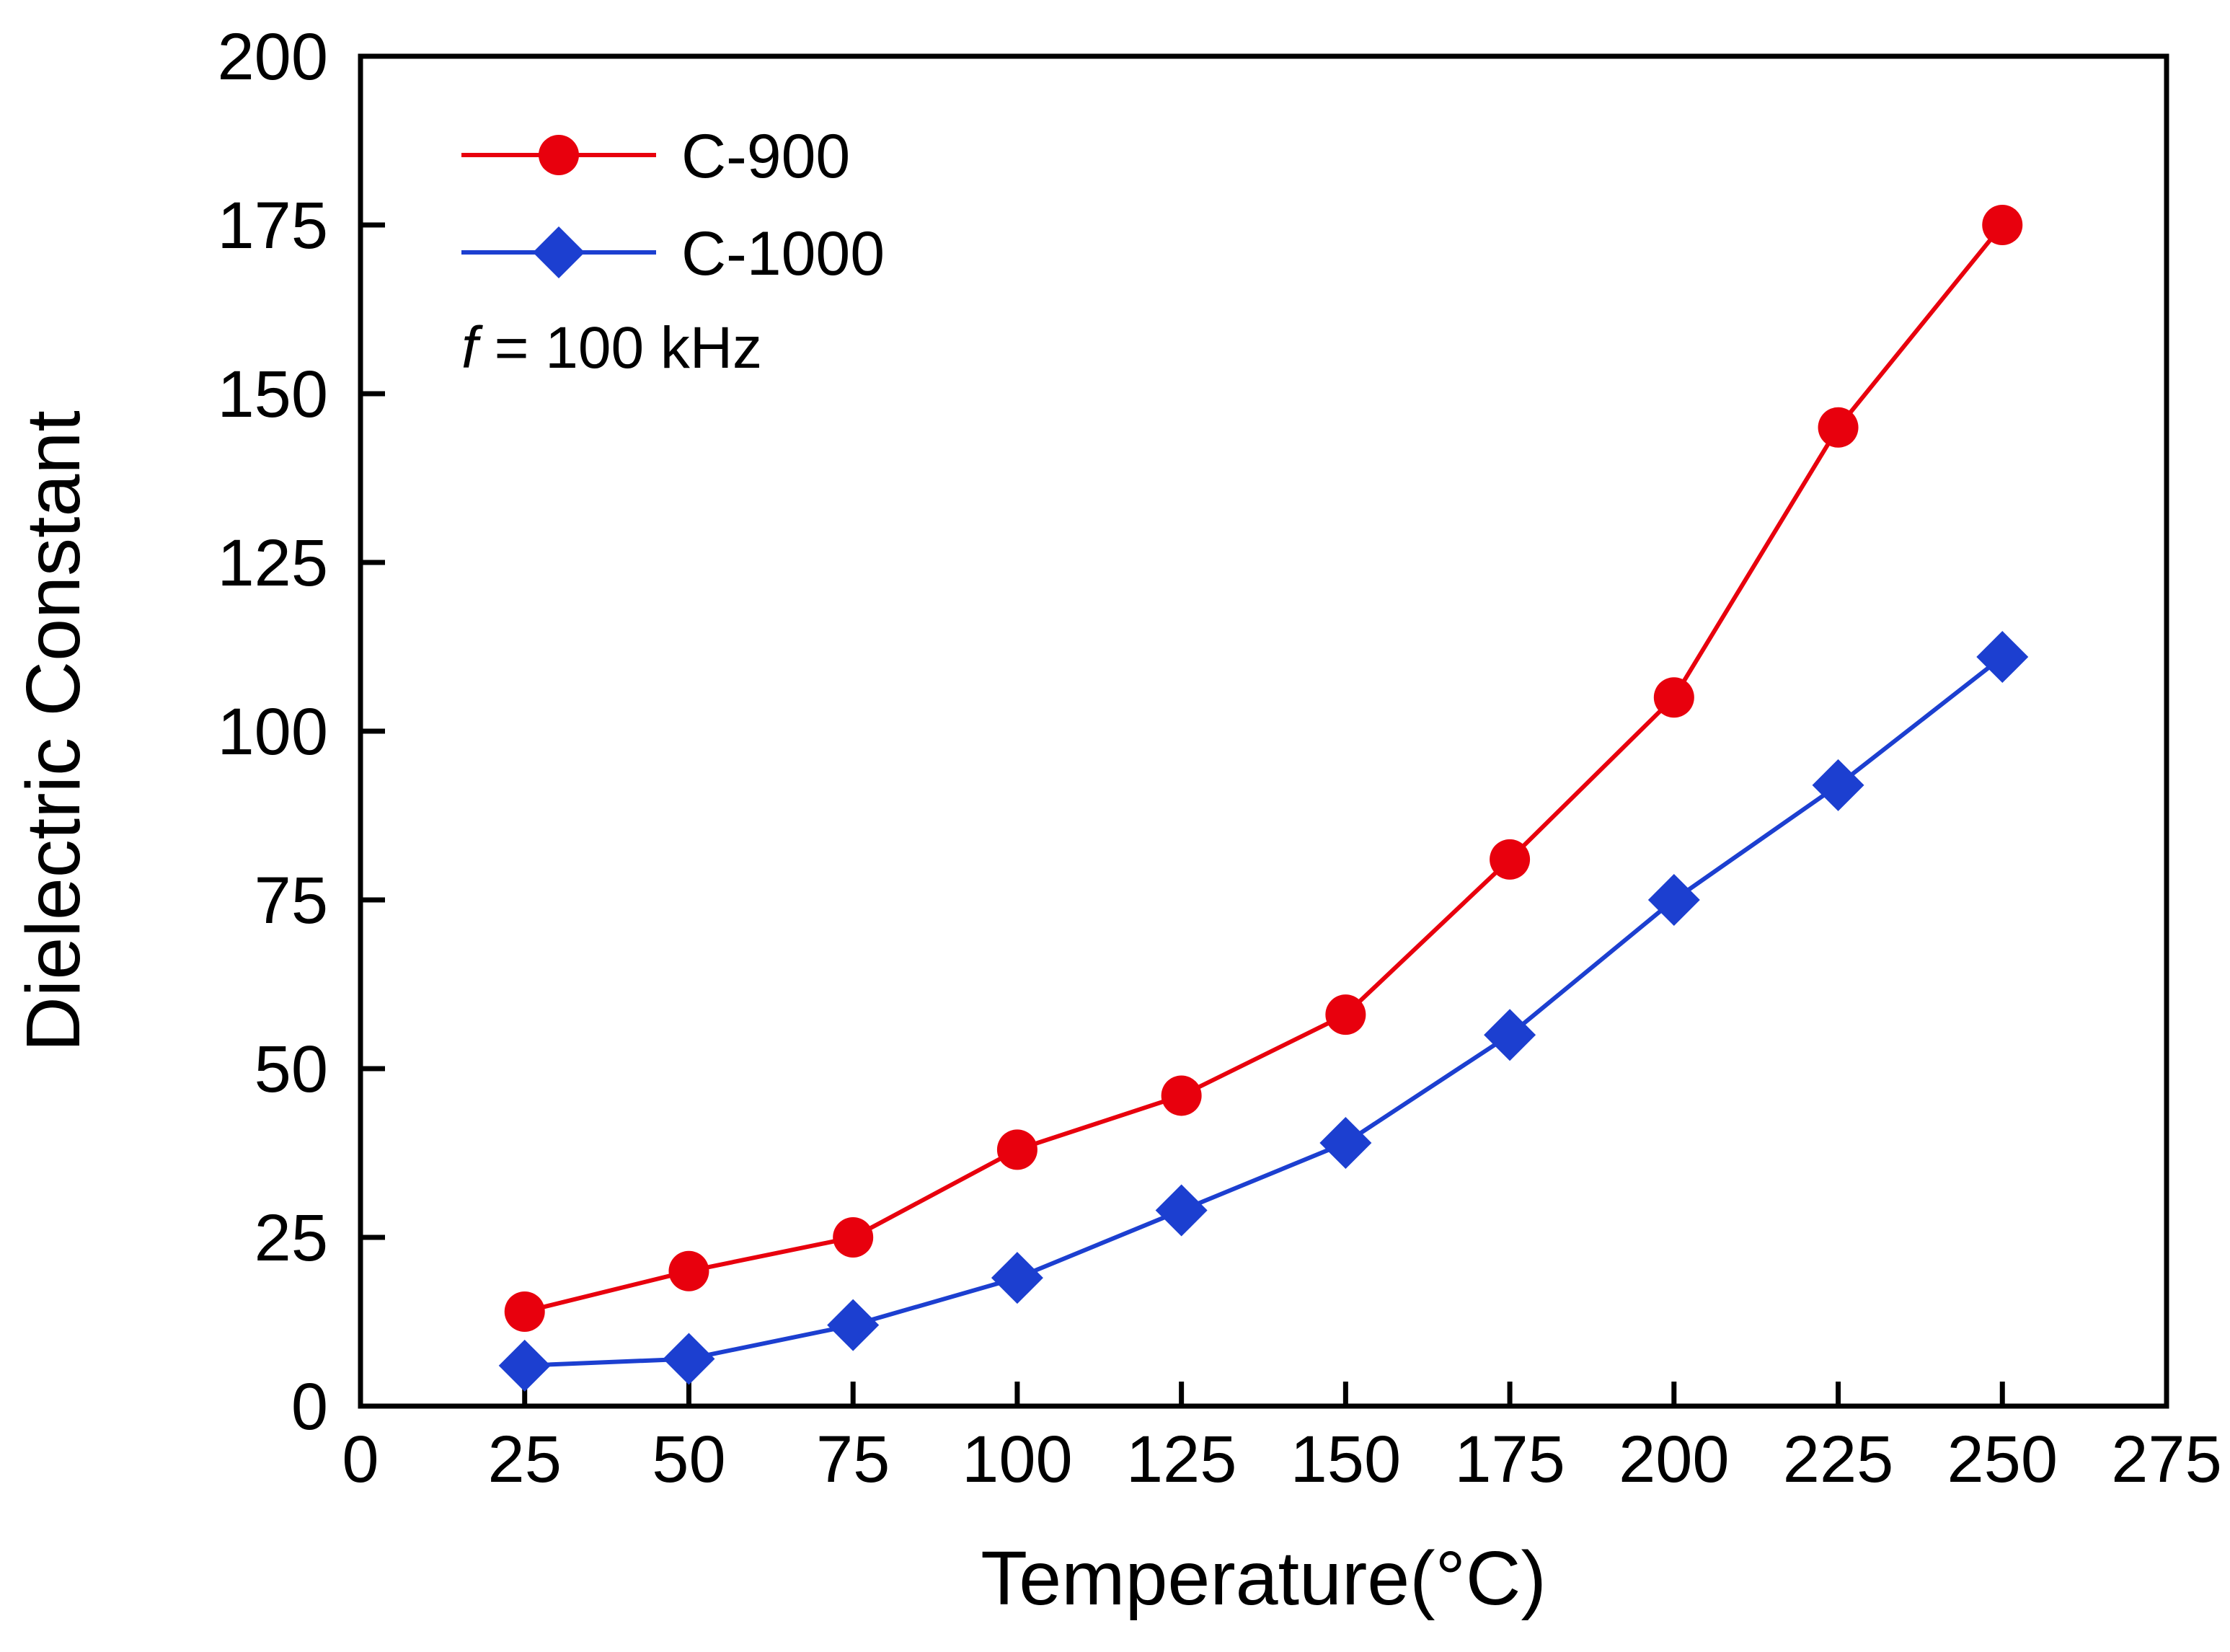 Image resolution: width=2230 pixels, height=1652 pixels. Describe the element at coordinates (853, 1459) in the screenshot. I see `x-axis-tick-label: 75` at that location.